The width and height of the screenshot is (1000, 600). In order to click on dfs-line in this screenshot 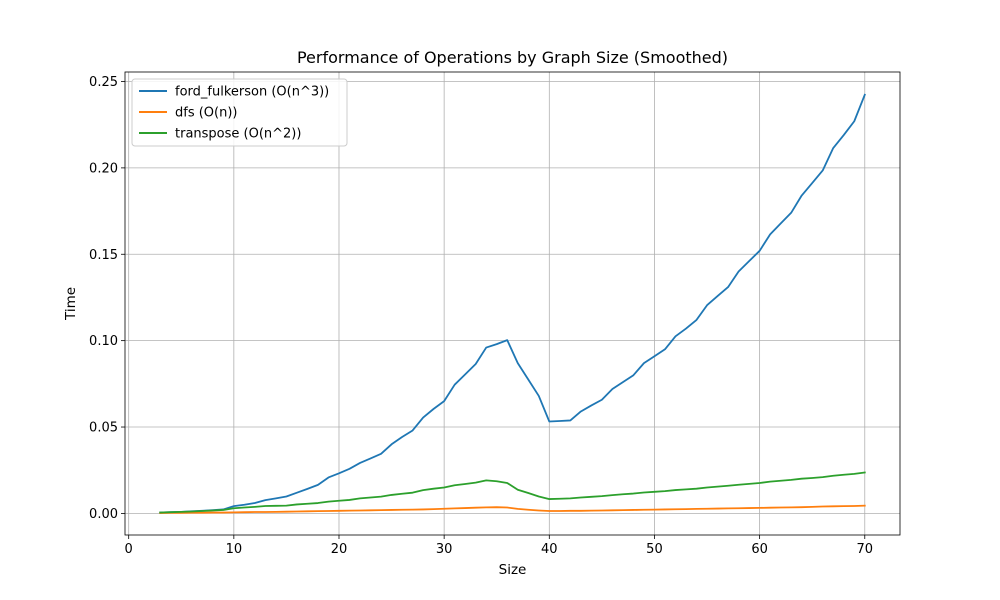, I will do `click(512, 509)`.